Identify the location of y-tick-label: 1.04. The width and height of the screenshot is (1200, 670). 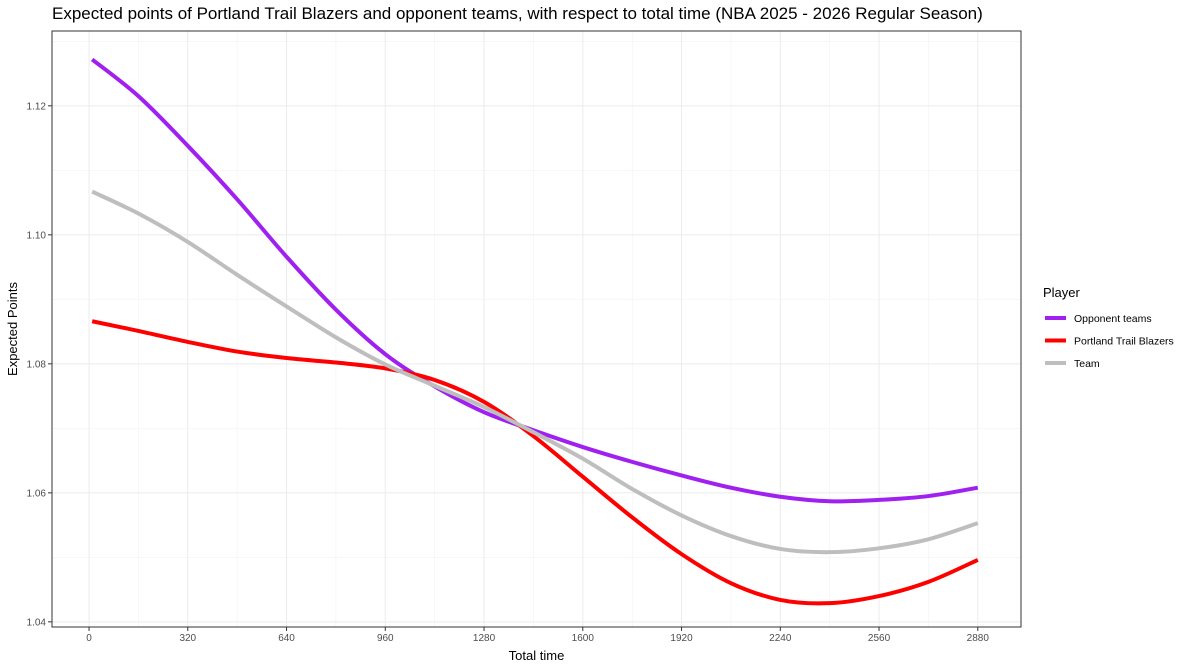
(37, 622).